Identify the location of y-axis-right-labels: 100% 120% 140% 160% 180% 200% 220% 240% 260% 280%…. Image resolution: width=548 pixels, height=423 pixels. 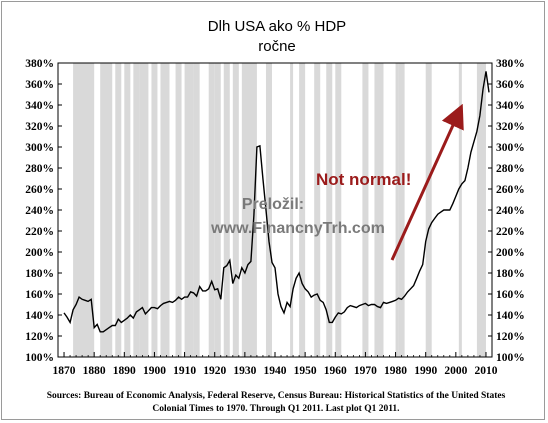
(510, 211).